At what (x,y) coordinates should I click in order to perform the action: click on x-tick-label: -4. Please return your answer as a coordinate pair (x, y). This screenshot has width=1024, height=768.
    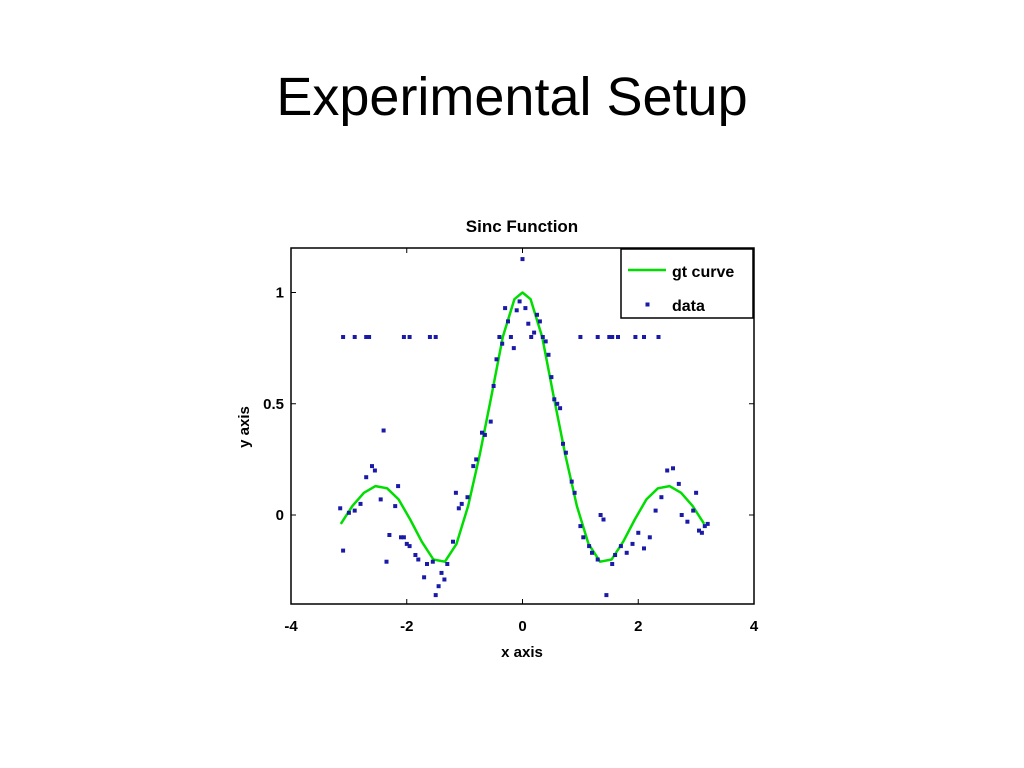
    Looking at the image, I should click on (291, 626).